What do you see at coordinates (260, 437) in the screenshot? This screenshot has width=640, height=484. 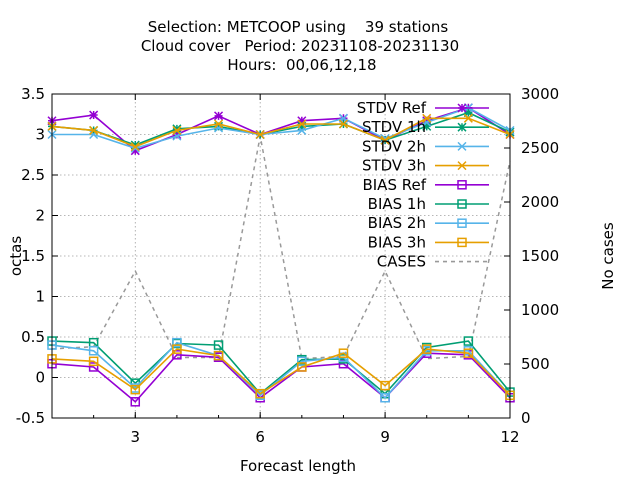 I see `x-tick-label: 6` at bounding box center [260, 437].